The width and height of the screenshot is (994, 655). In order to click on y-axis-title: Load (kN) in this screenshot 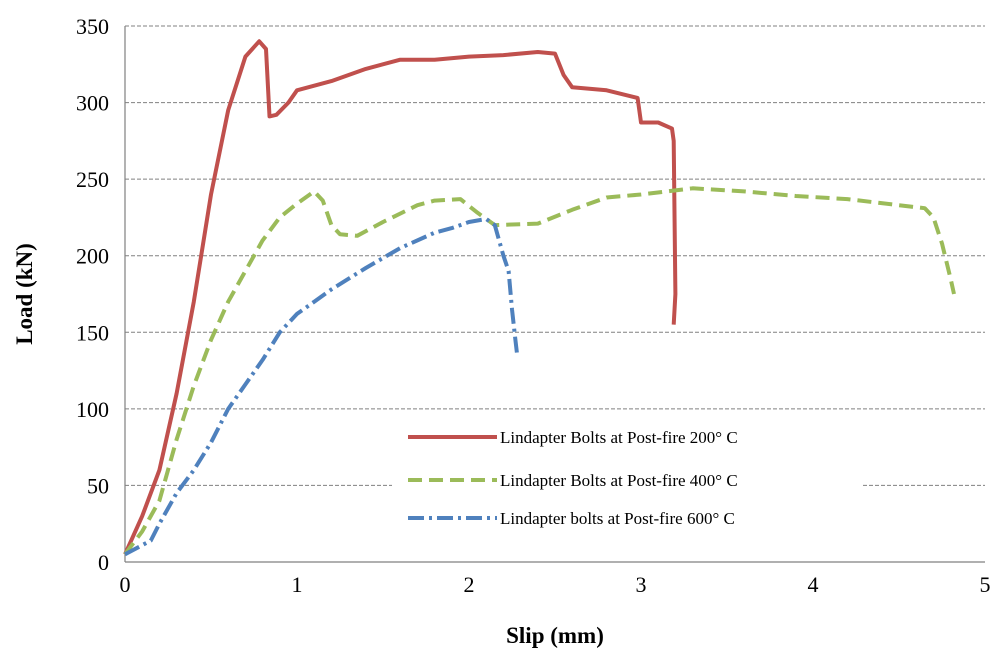, I will do `click(24, 294)`.